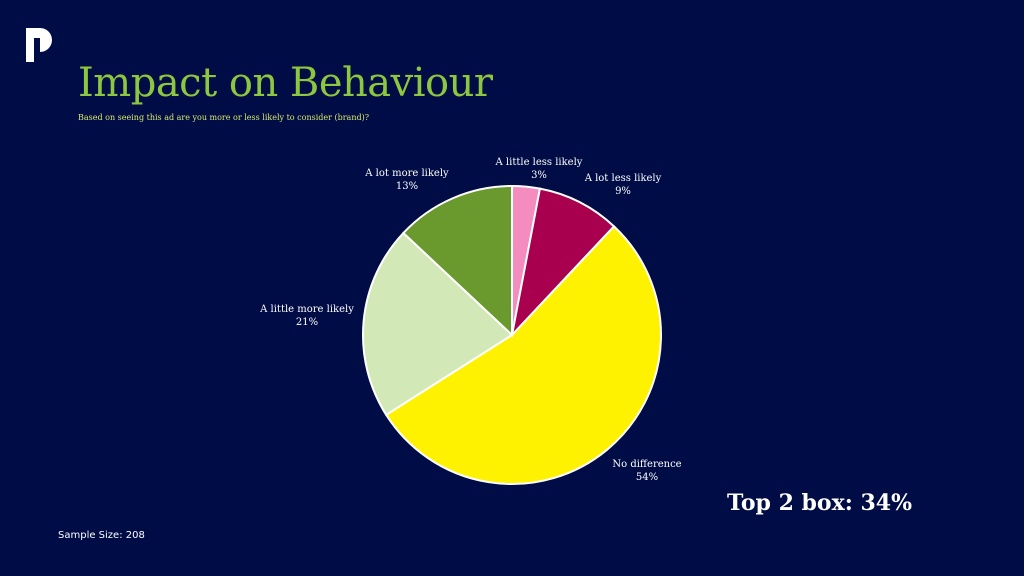 Image resolution: width=1024 pixels, height=576 pixels. I want to click on slice-label: A little less likely, so click(539, 162).